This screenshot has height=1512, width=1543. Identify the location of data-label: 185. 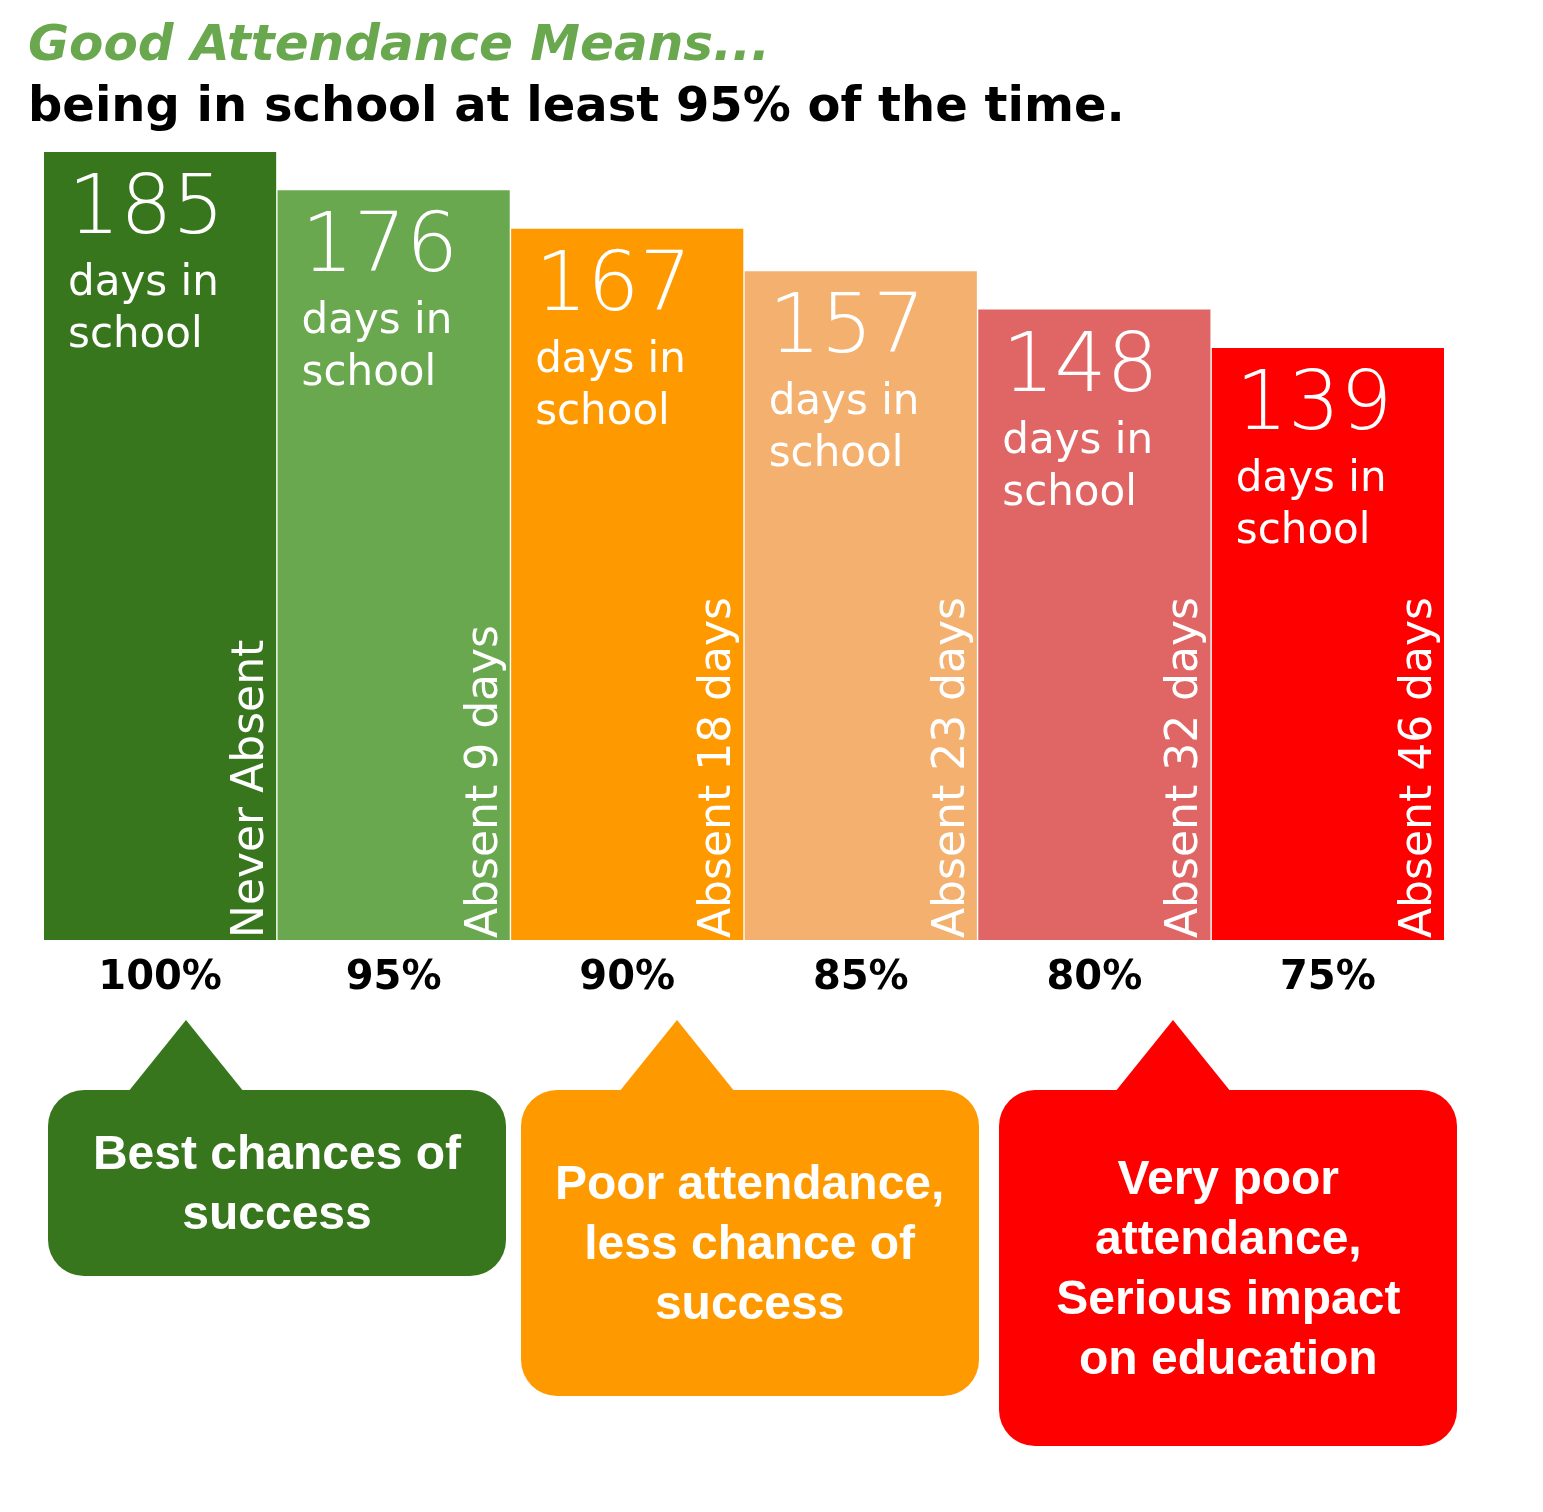
(146, 204).